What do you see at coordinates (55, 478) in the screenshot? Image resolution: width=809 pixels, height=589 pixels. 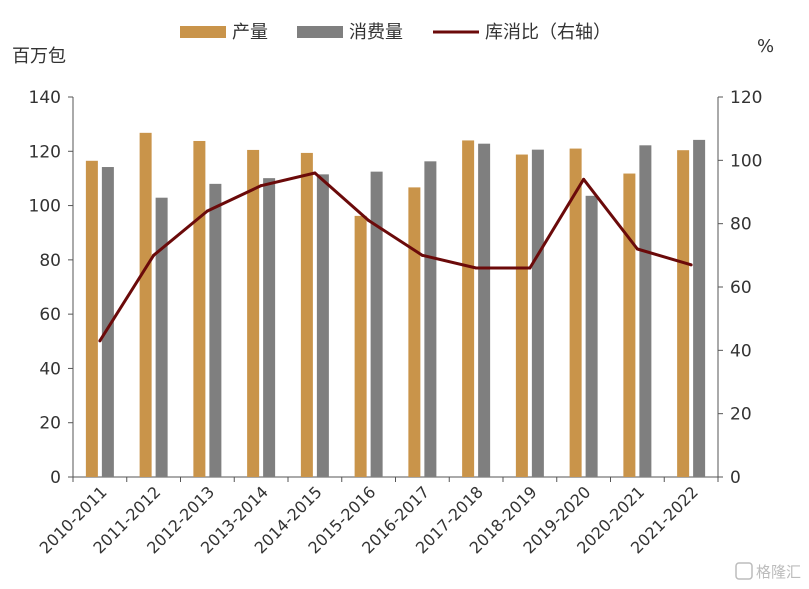 I see `y-left-tick-label: 0` at bounding box center [55, 478].